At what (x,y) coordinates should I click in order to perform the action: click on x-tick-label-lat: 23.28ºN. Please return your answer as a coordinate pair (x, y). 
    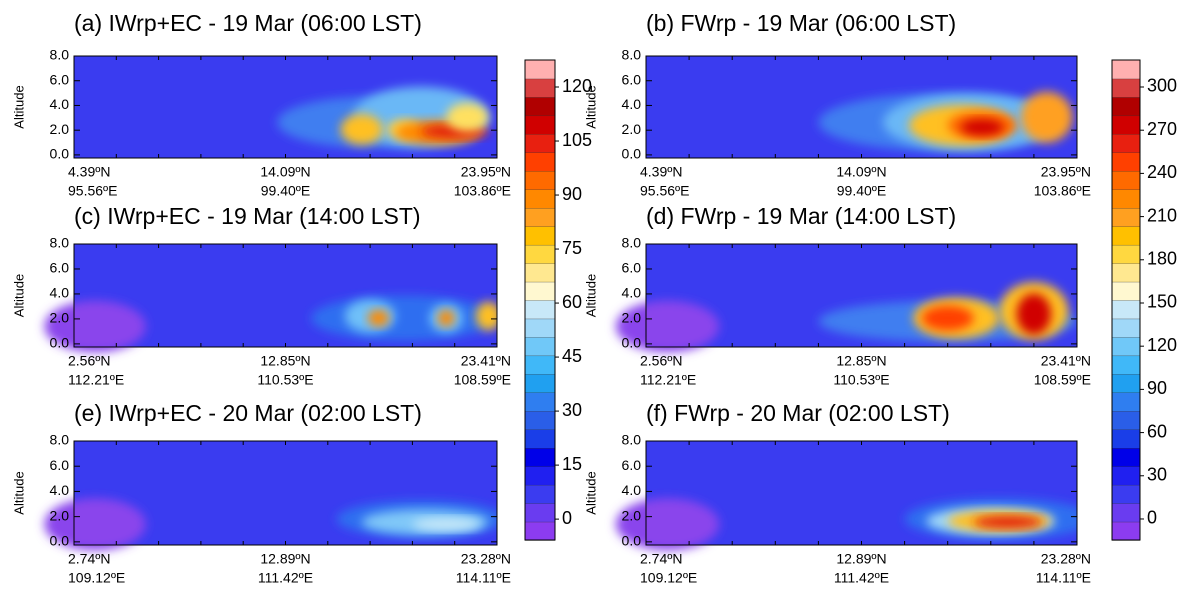
    Looking at the image, I should click on (486, 559).